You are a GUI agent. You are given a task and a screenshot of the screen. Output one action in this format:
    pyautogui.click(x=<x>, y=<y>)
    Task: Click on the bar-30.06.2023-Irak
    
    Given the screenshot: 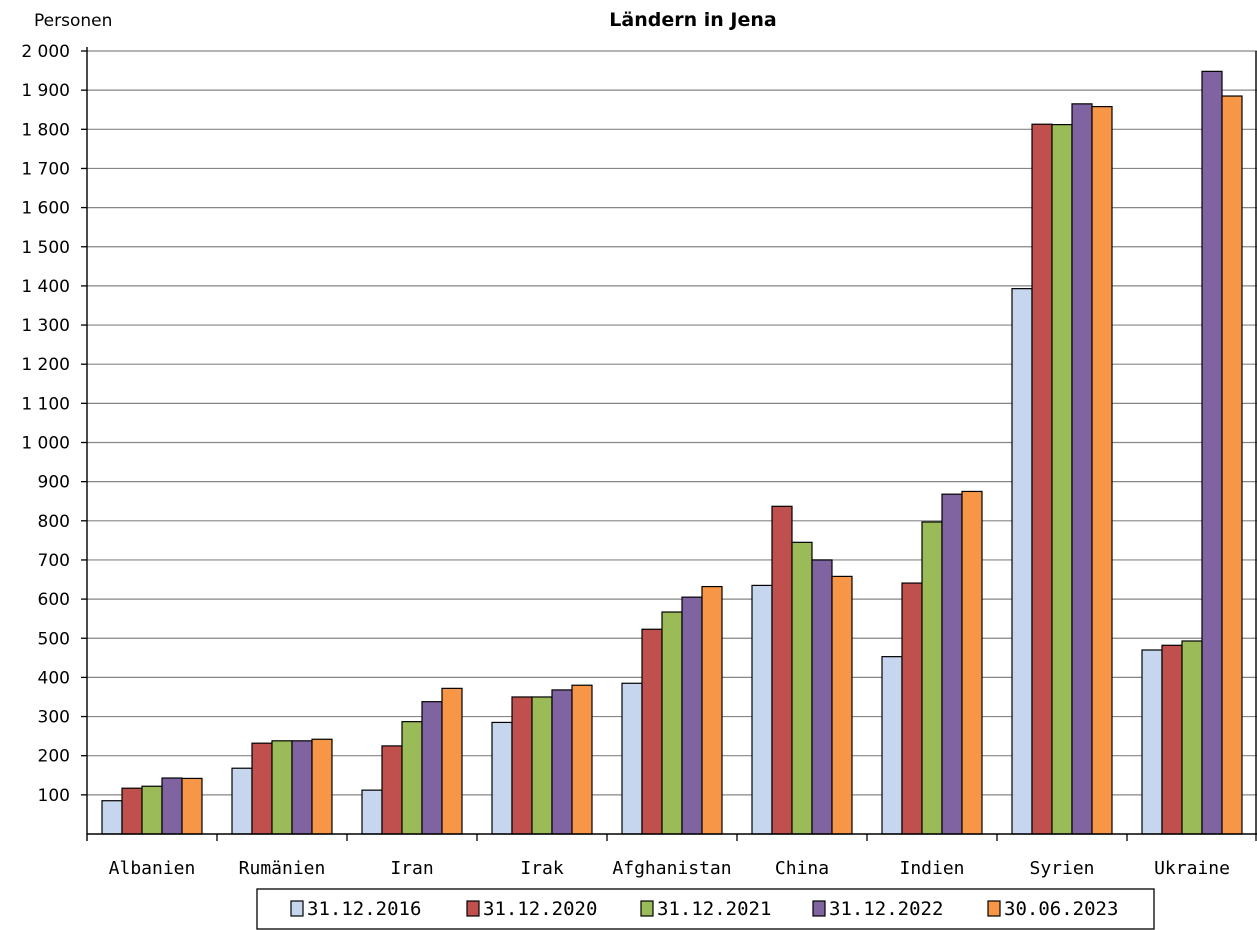 What is the action you would take?
    pyautogui.click(x=582, y=759)
    